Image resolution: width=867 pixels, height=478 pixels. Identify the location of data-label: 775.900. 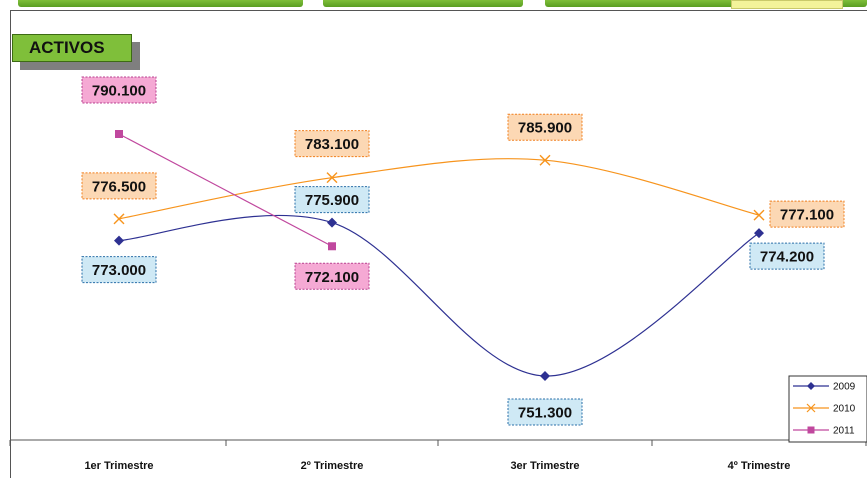
(332, 200).